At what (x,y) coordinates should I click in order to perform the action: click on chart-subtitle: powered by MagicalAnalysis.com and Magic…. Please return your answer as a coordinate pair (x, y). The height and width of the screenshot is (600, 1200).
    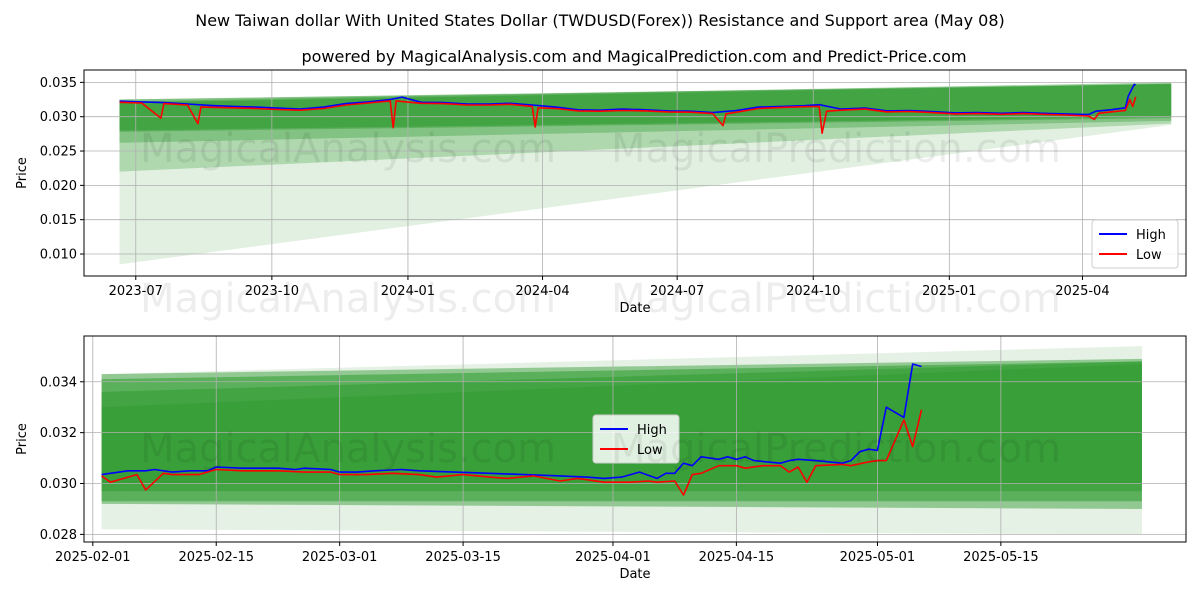
    Looking at the image, I should click on (633, 56).